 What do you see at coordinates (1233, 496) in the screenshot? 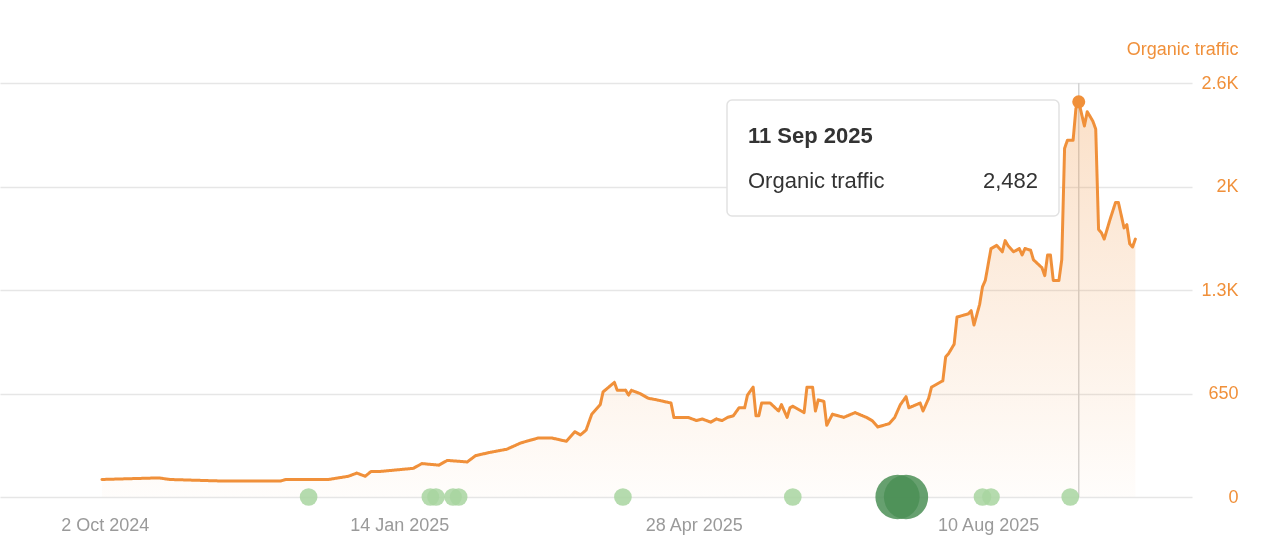
I see `y-tick-label: 0` at bounding box center [1233, 496].